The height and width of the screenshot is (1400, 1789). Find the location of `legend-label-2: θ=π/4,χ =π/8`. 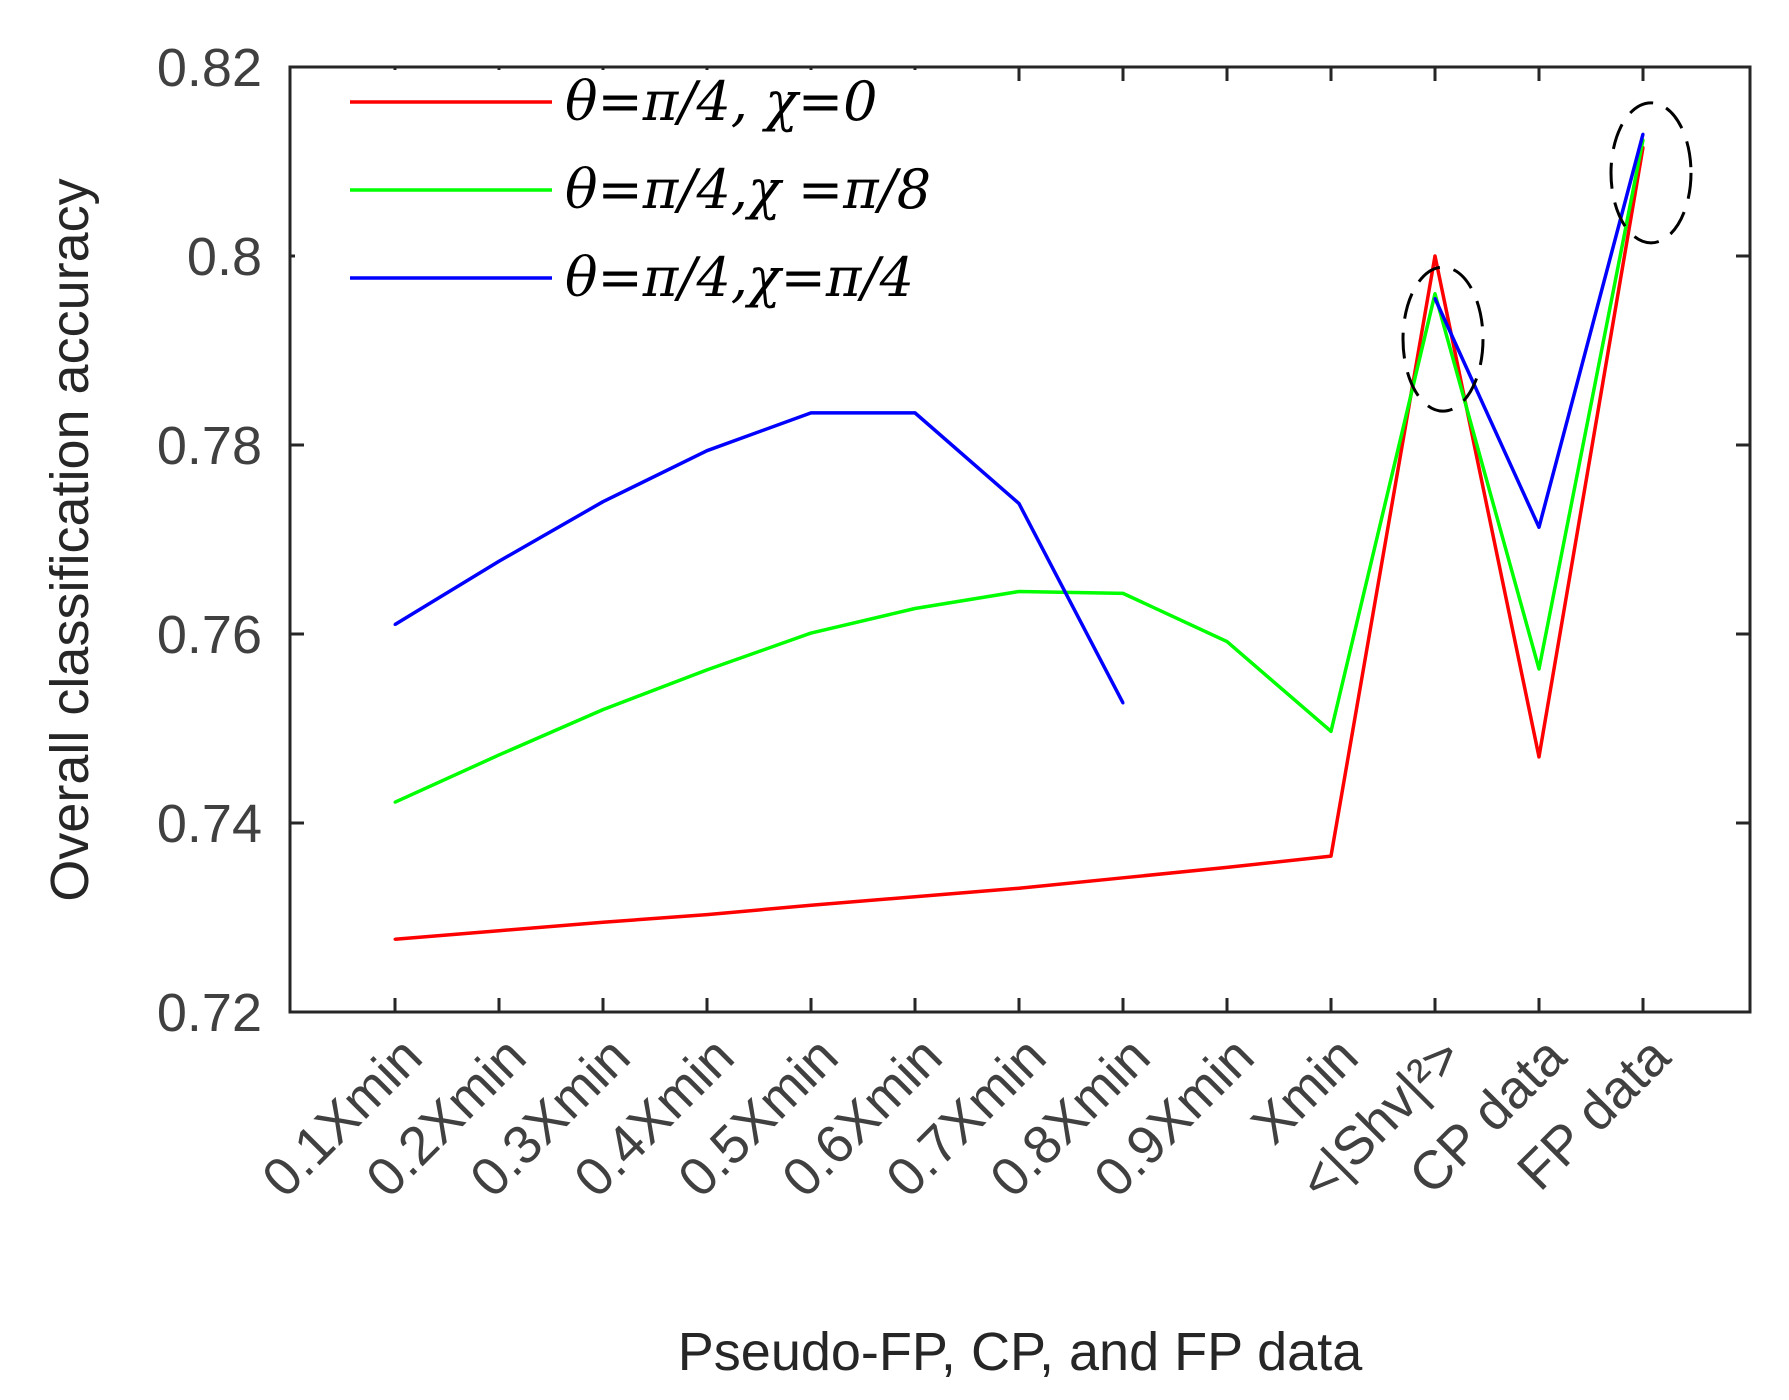

legend-label-2: θ=π/4,χ =π/8 is located at coordinates (748, 189).